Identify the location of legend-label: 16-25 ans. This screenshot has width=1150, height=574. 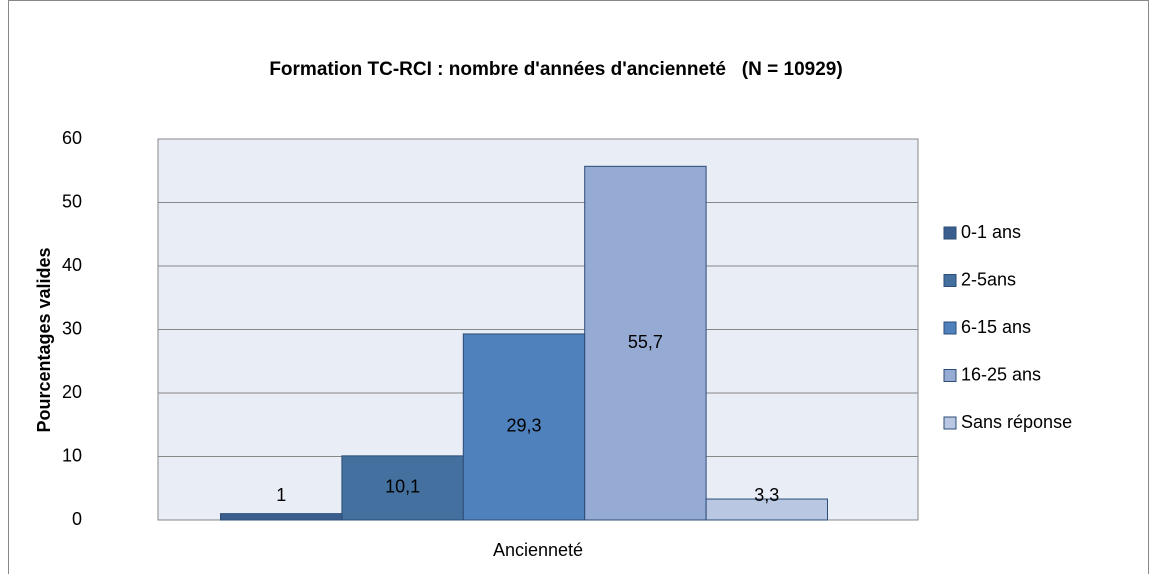
(1001, 374).